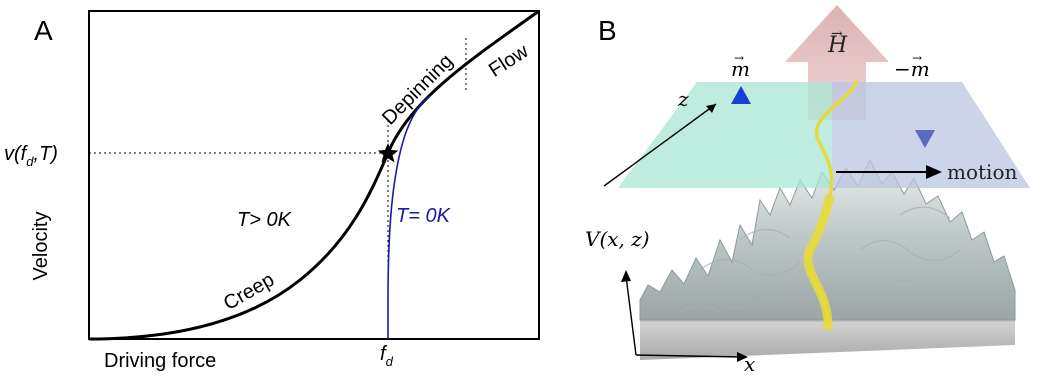 The image size is (1037, 379). I want to click on m-up-vector-mark: →, so click(739, 58).